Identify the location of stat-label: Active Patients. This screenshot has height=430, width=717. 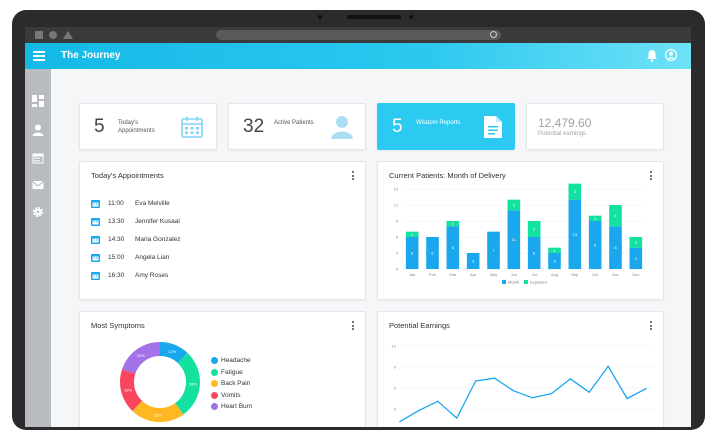
(294, 123).